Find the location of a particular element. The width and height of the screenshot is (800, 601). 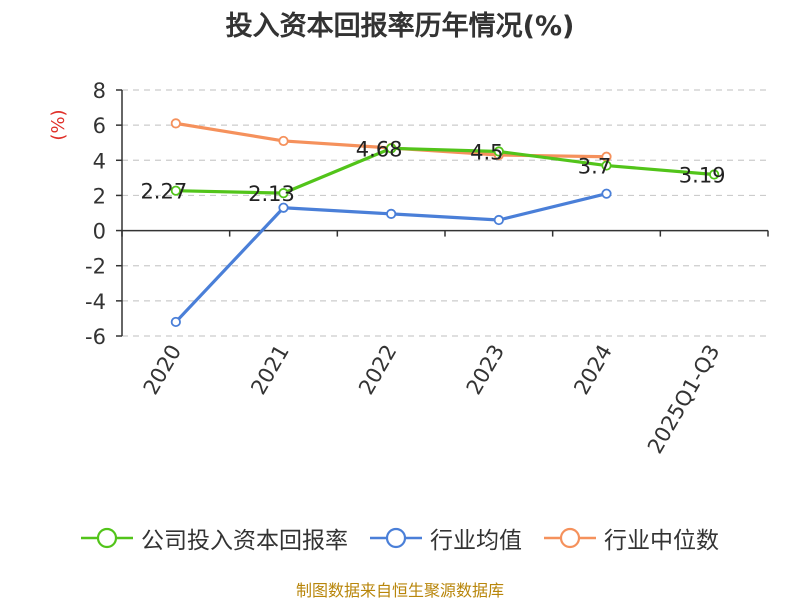

source-note: 制图数据来自恒生聚源数据库 is located at coordinates (399, 590).